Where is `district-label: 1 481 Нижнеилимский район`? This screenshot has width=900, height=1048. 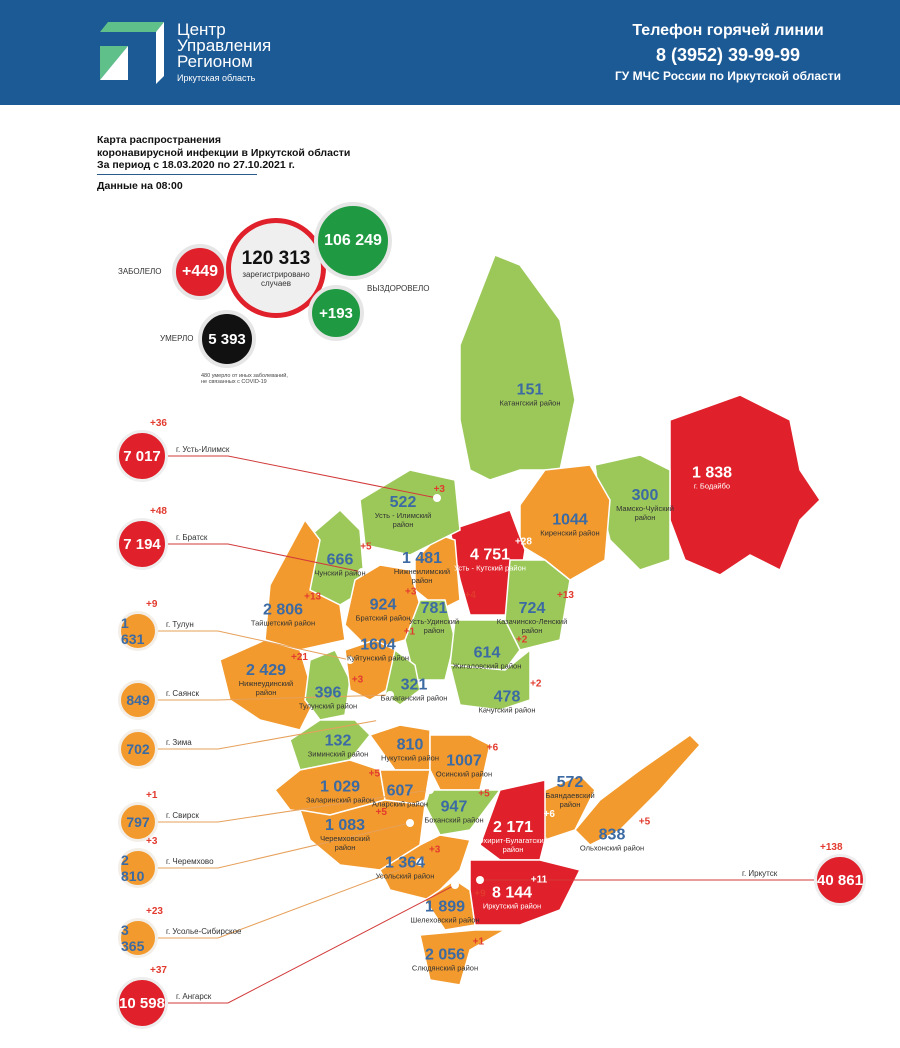 district-label: 1 481 Нижнеилимский район is located at coordinates (422, 568).